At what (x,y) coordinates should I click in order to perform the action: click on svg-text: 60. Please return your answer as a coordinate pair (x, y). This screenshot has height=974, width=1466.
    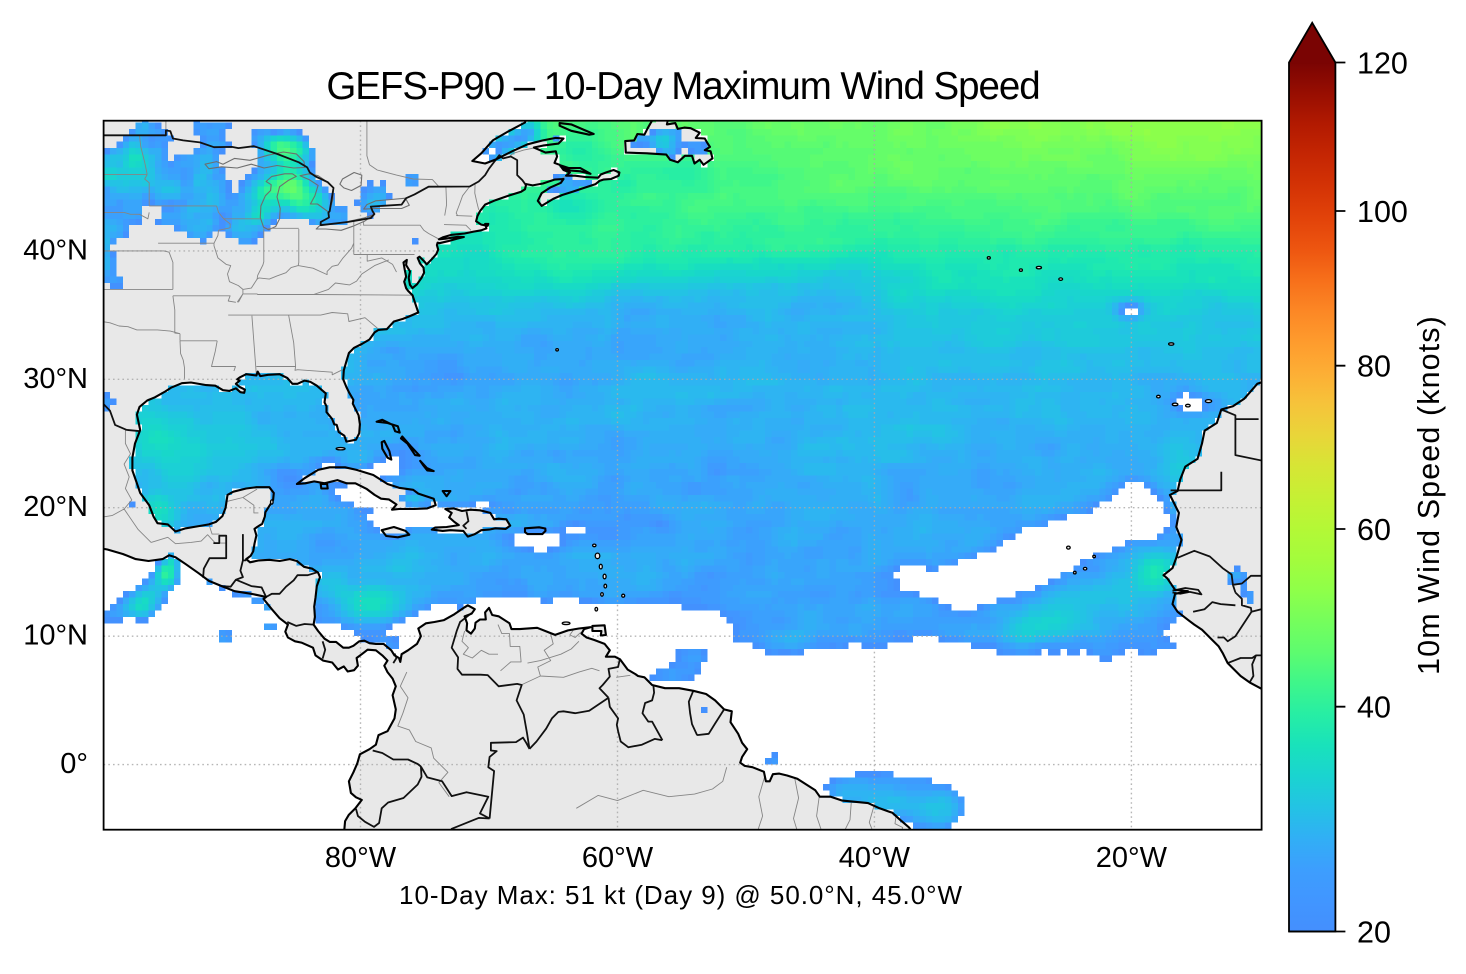
    Looking at the image, I should click on (1374, 530).